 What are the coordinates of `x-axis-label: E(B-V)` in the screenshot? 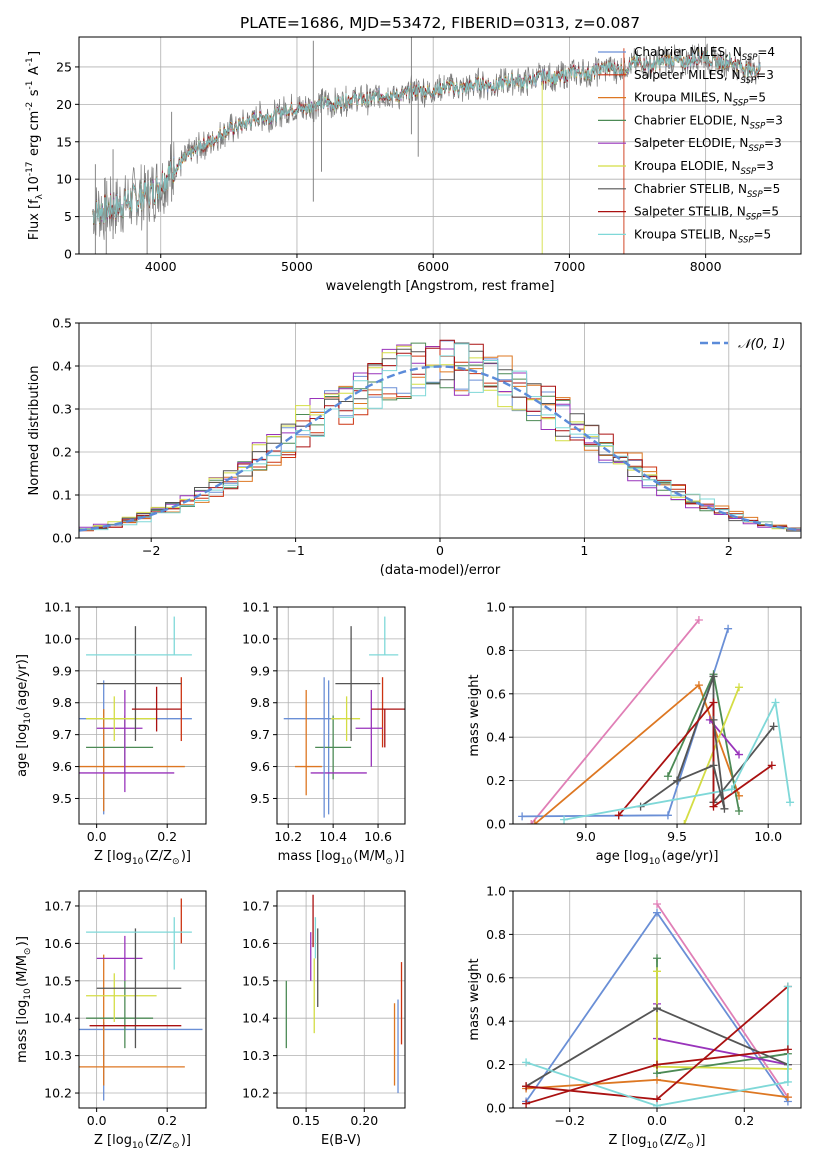 It's located at (341, 1140).